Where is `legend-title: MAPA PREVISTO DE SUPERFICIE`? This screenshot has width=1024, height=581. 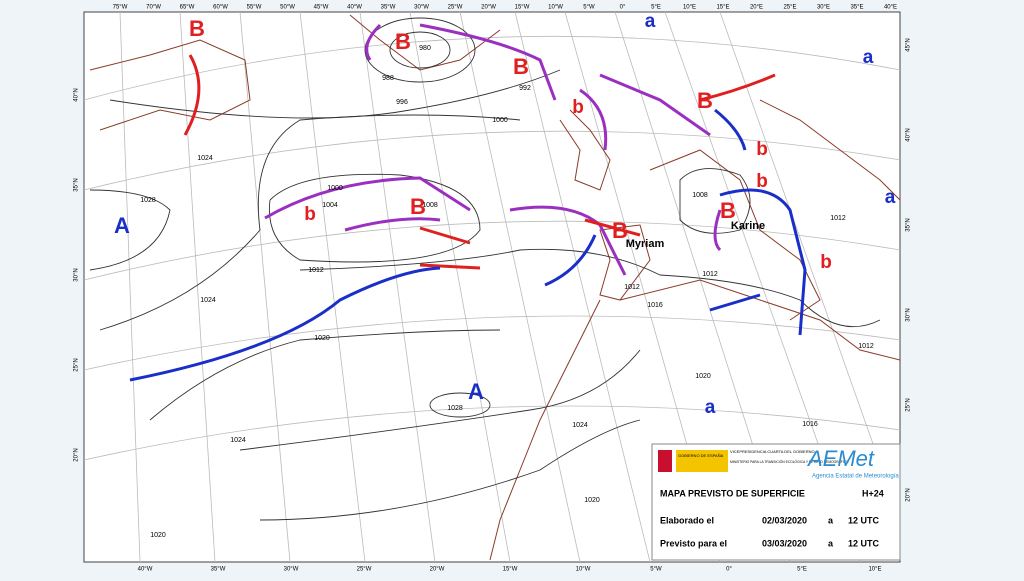 legend-title: MAPA PREVISTO DE SUPERFICIE is located at coordinates (732, 493).